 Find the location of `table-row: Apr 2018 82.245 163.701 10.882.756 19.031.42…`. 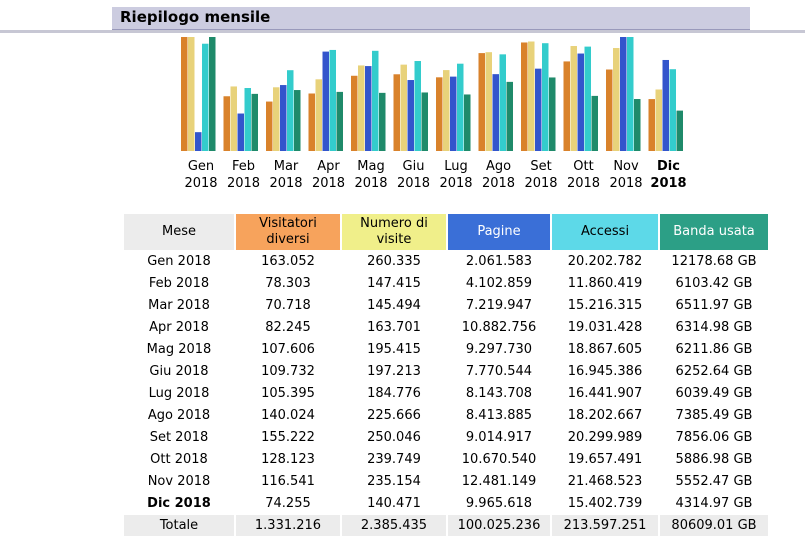

table-row: Apr 2018 82.245 163.701 10.882.756 19.031.42… is located at coordinates (446, 327).